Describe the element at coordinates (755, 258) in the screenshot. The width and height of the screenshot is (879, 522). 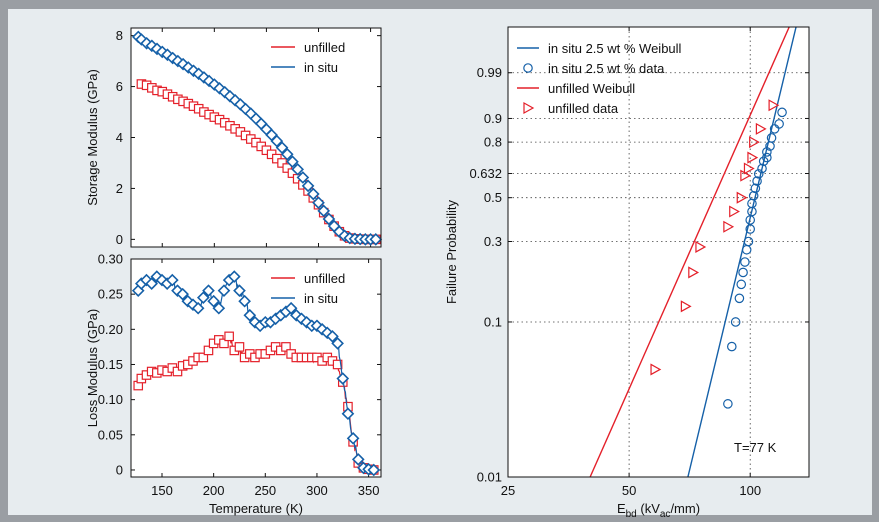
I see `series-in-situ-2-5-wt-data` at that location.